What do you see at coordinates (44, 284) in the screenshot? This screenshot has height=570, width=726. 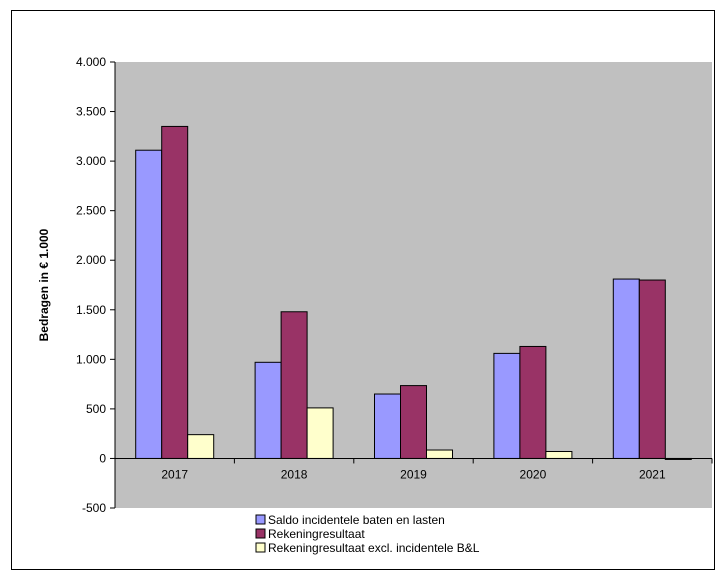 I see `y-axis-label: Bedragen in € 1.000` at bounding box center [44, 284].